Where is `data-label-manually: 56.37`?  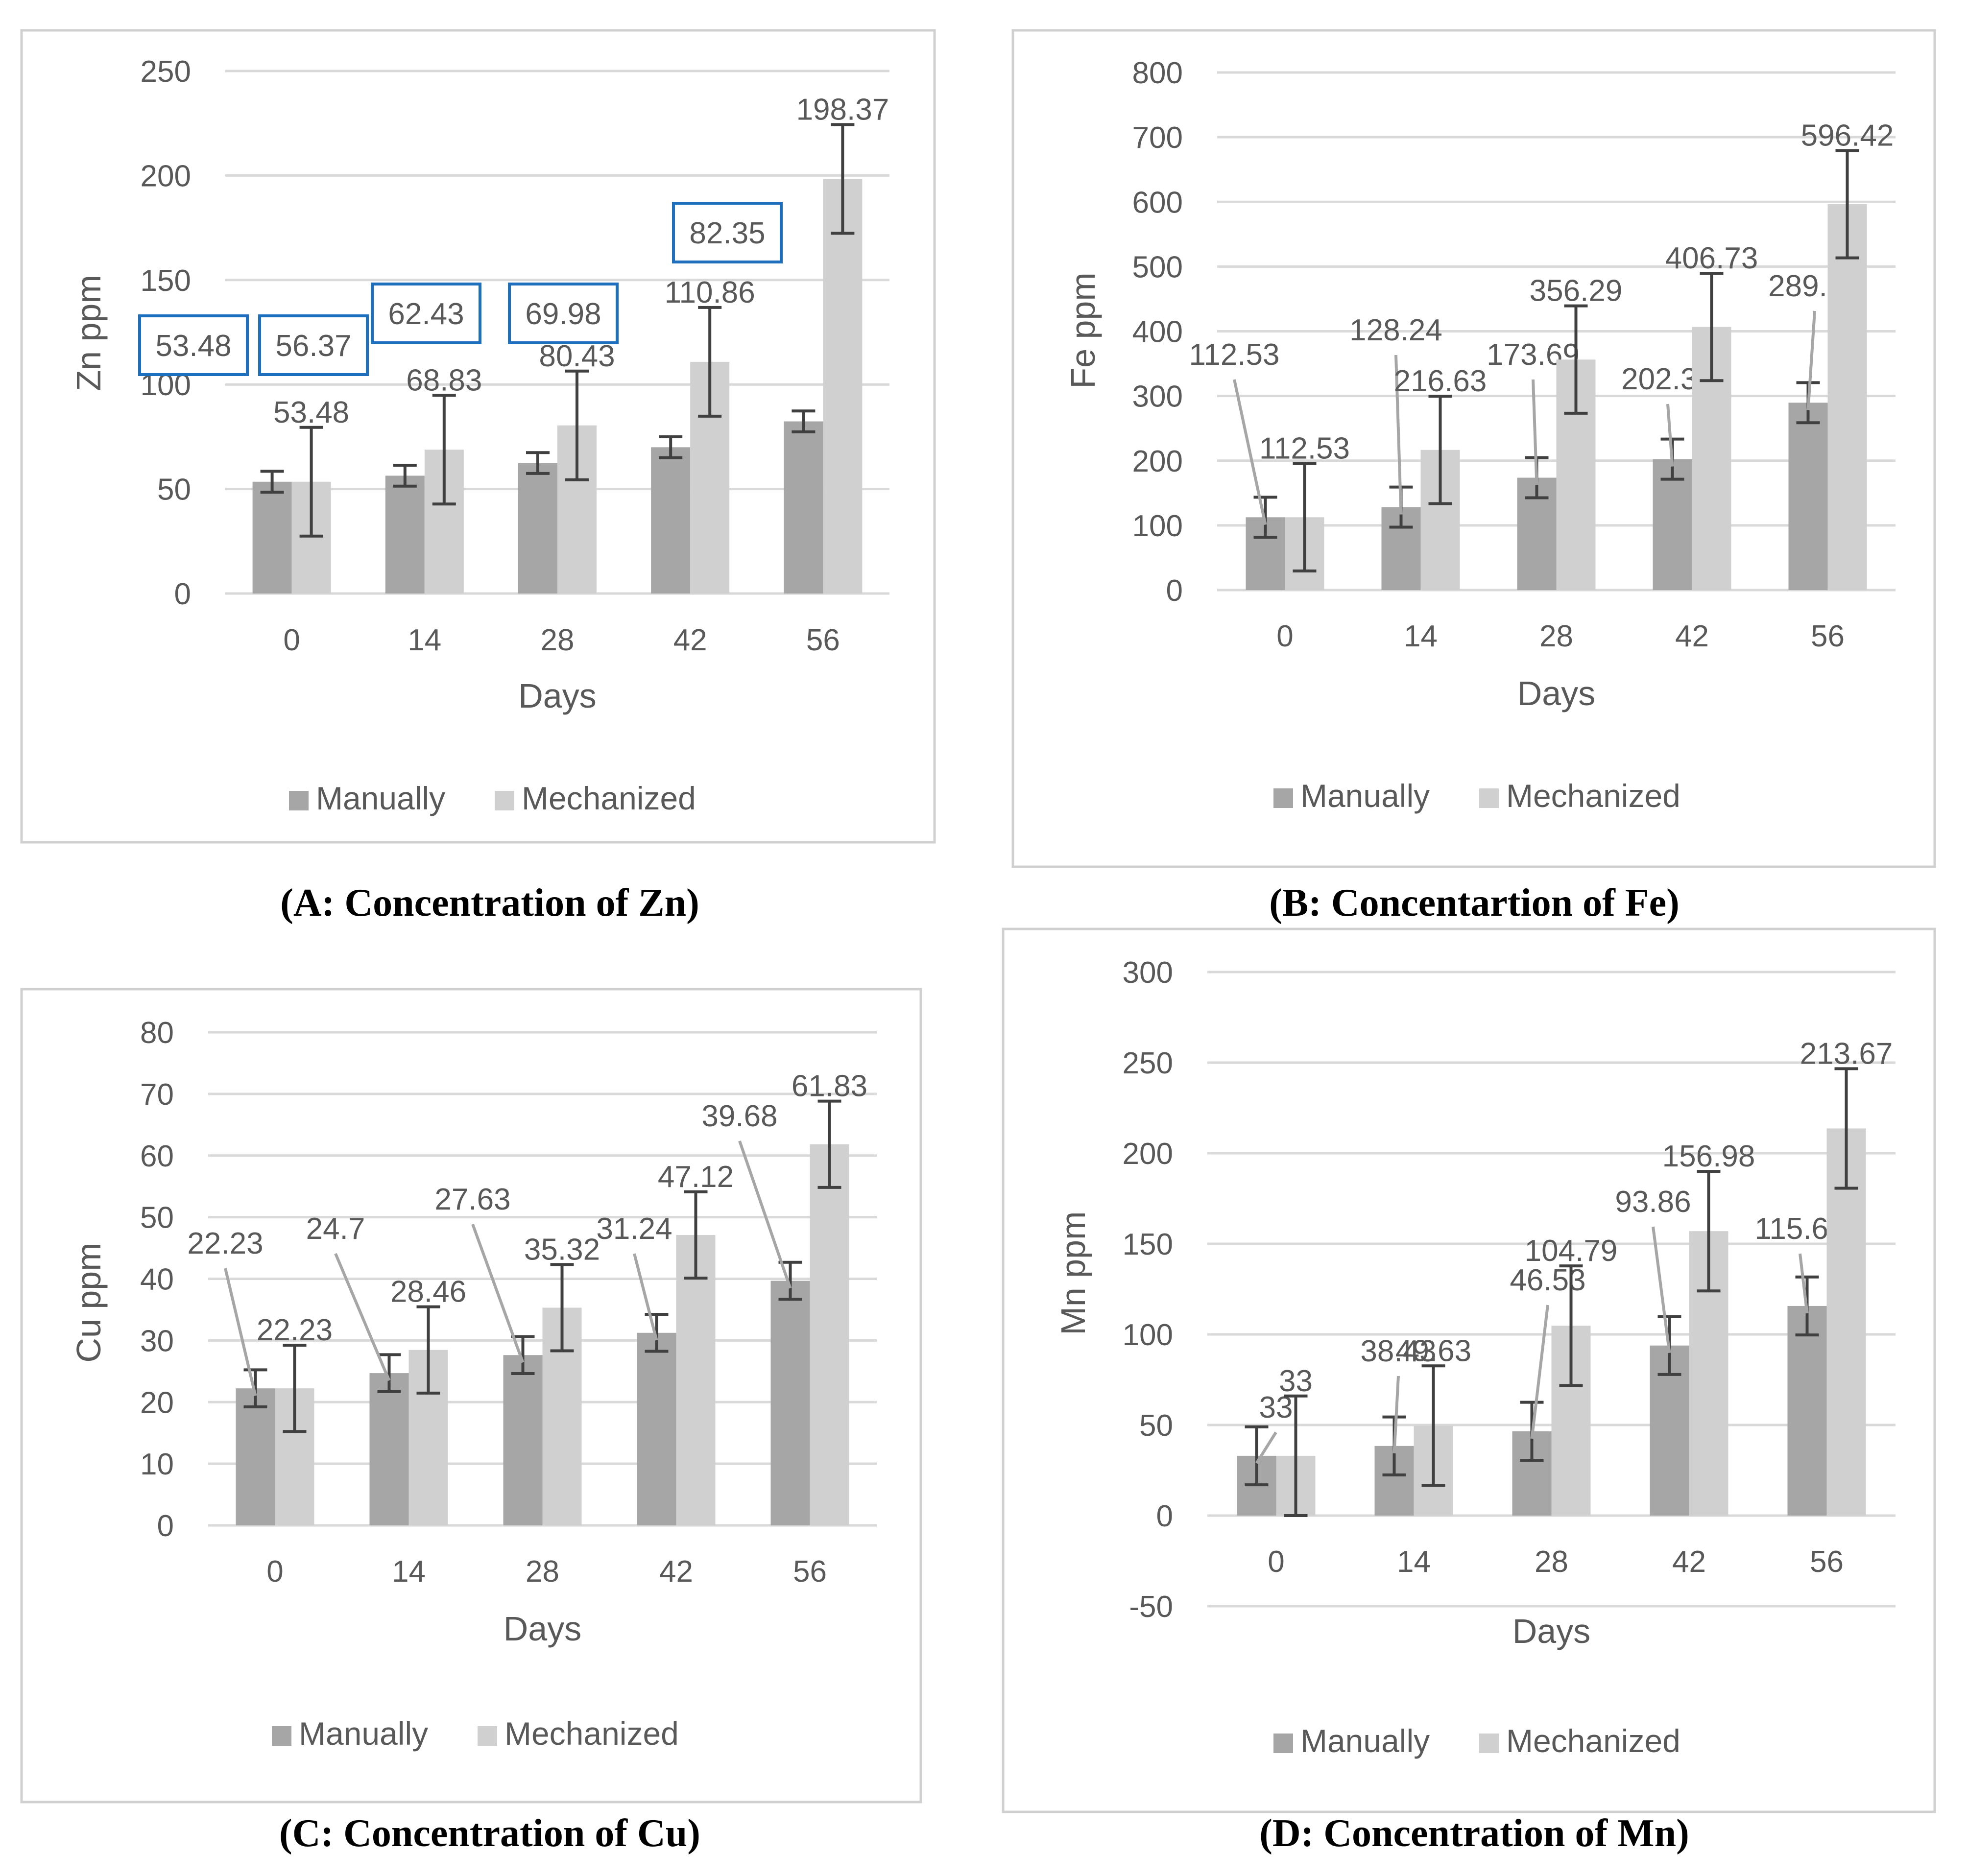 data-label-manually: 56.37 is located at coordinates (313, 346).